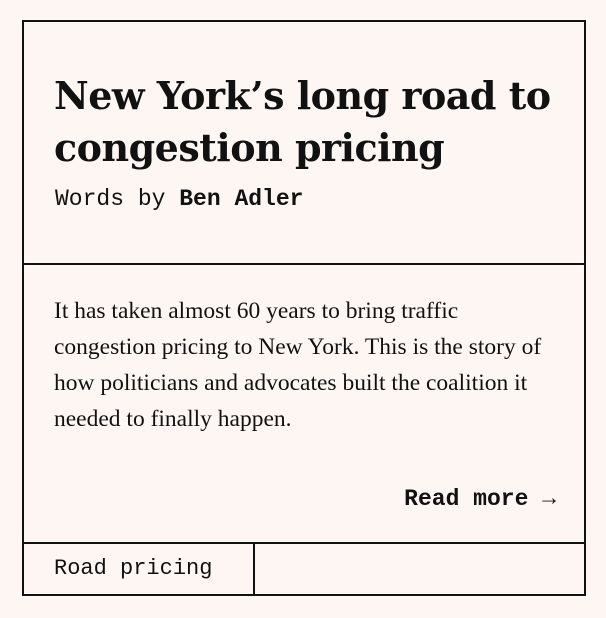  Describe the element at coordinates (117, 199) in the screenshot. I see `byline-prefix: Words by` at that location.